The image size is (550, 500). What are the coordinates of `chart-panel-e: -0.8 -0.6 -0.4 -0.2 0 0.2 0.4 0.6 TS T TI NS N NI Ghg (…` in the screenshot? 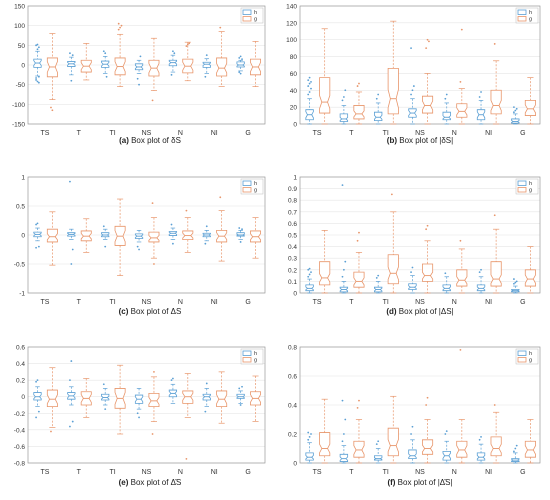 It's located at (140, 416).